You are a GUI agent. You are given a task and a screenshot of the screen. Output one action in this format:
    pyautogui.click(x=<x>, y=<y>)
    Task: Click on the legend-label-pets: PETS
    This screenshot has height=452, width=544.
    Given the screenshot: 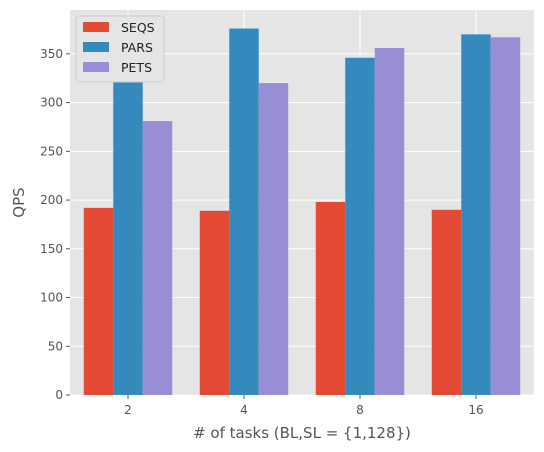 What is the action you would take?
    pyautogui.click(x=136, y=67)
    